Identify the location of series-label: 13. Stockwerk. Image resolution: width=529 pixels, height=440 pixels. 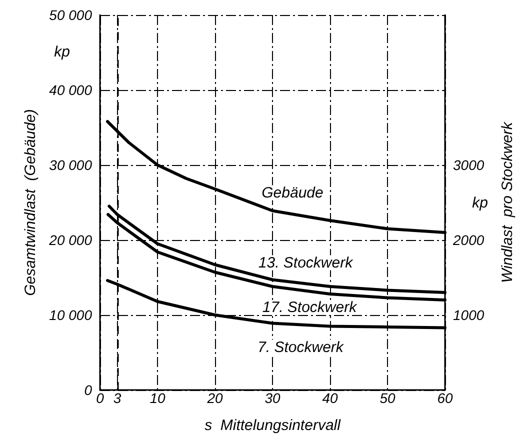
(306, 263).